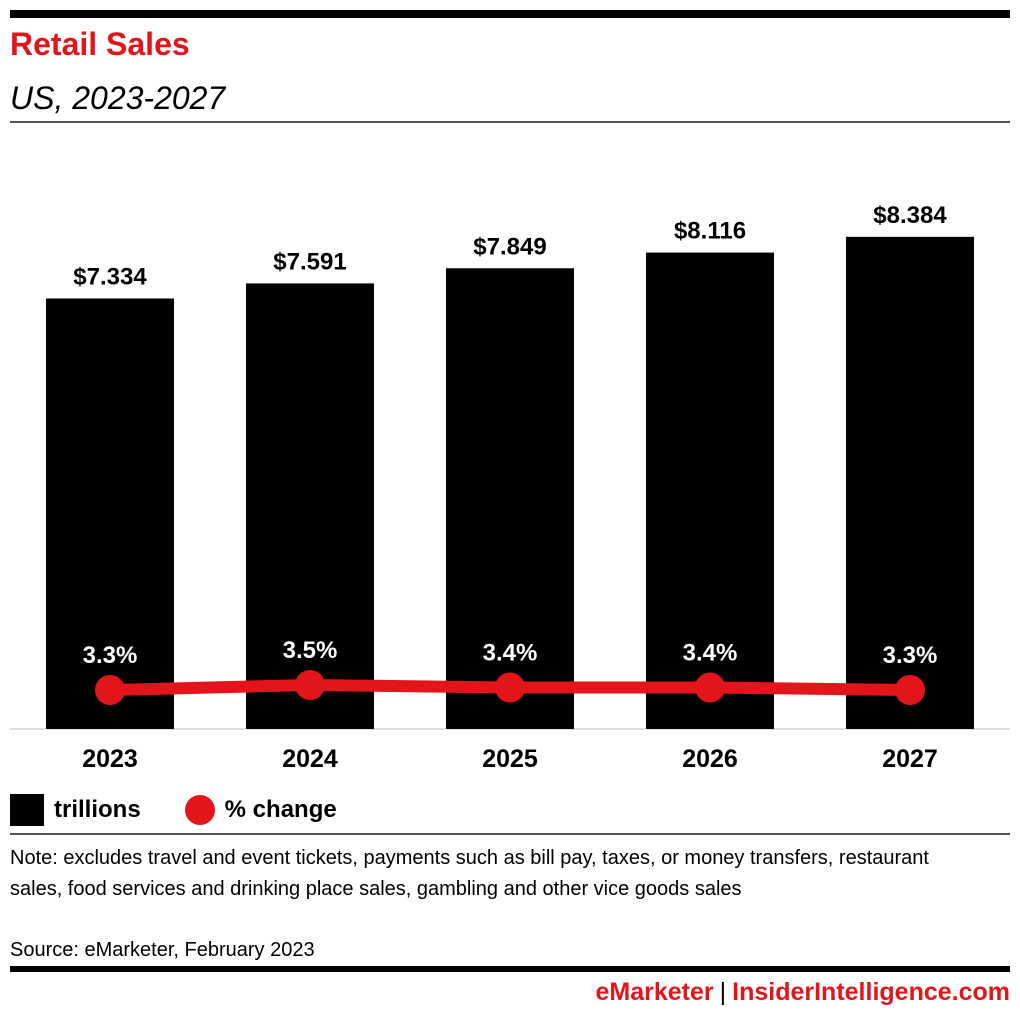 This screenshot has height=1016, width=1020. What do you see at coordinates (510, 14) in the screenshot?
I see `top-rule` at bounding box center [510, 14].